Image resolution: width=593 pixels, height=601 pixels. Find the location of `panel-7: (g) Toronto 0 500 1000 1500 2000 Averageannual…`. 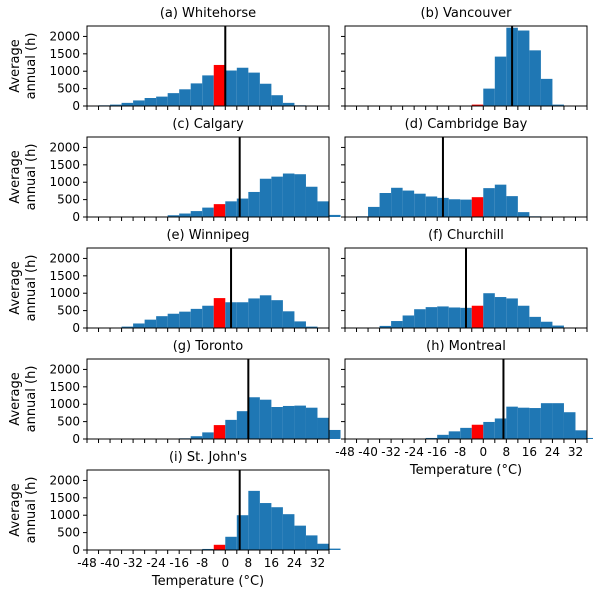

panel-7: (g) Toronto 0 500 1000 1500 2000 Averageannual… is located at coordinates (174, 392).